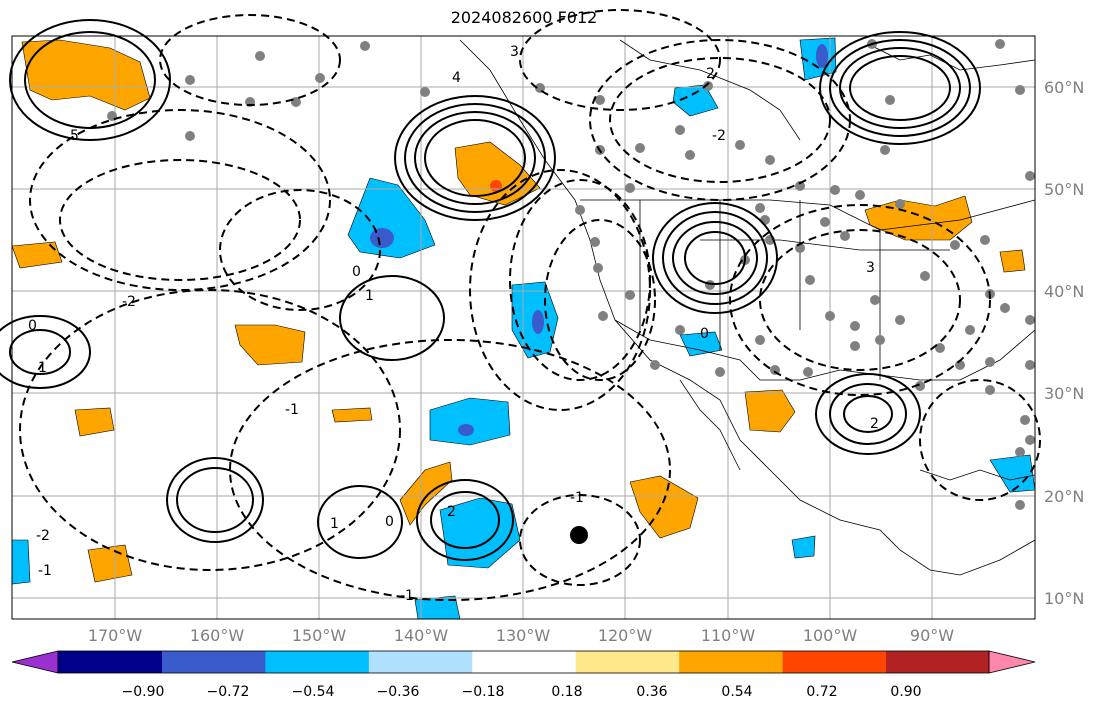 The width and height of the screenshot is (1105, 712). I want to click on lat-label-40n: 40°N, so click(1064, 291).